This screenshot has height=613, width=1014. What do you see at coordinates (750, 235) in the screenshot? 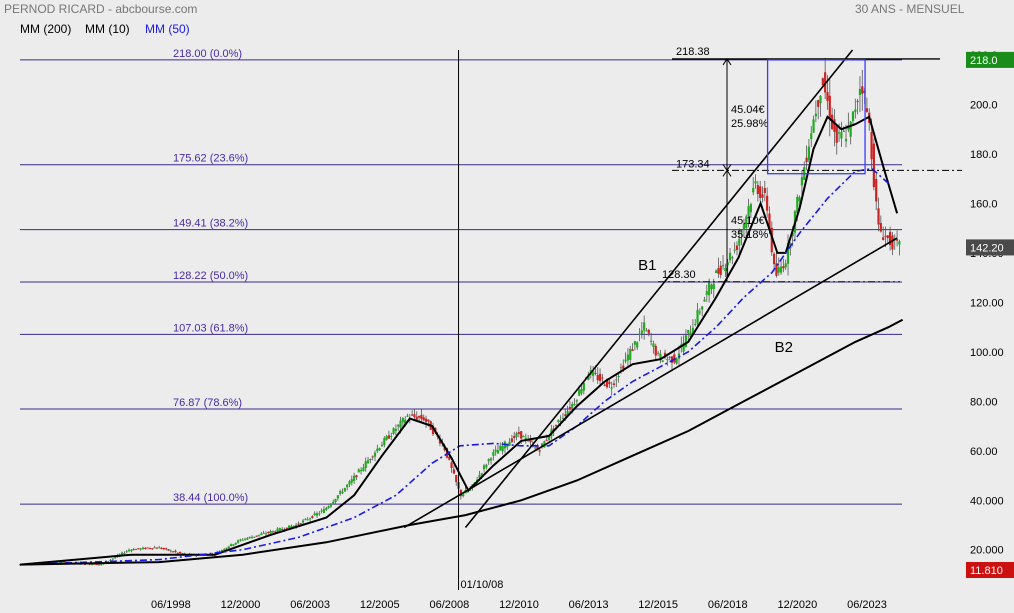
I see `measure-bottom-pct: 35.18%` at bounding box center [750, 235].